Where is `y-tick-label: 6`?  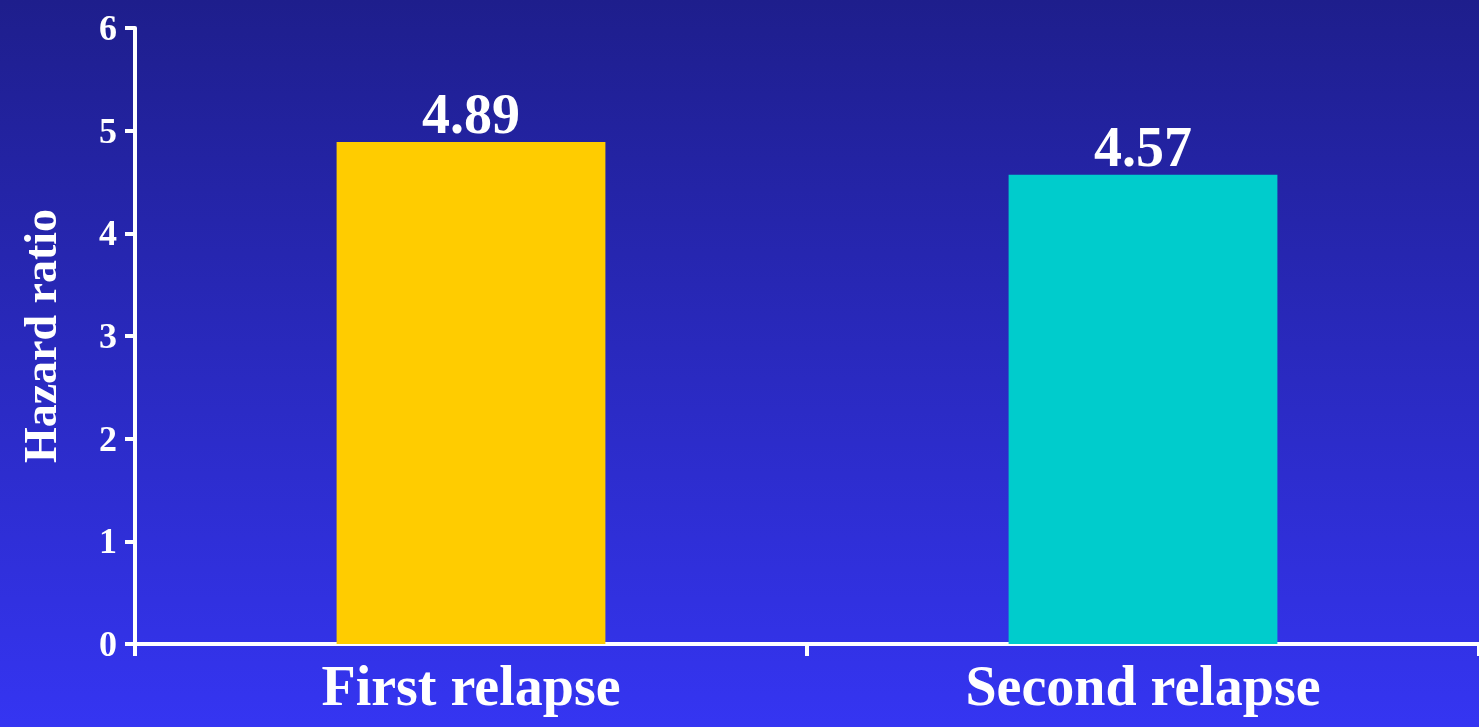 y-tick-label: 6 is located at coordinates (108, 28).